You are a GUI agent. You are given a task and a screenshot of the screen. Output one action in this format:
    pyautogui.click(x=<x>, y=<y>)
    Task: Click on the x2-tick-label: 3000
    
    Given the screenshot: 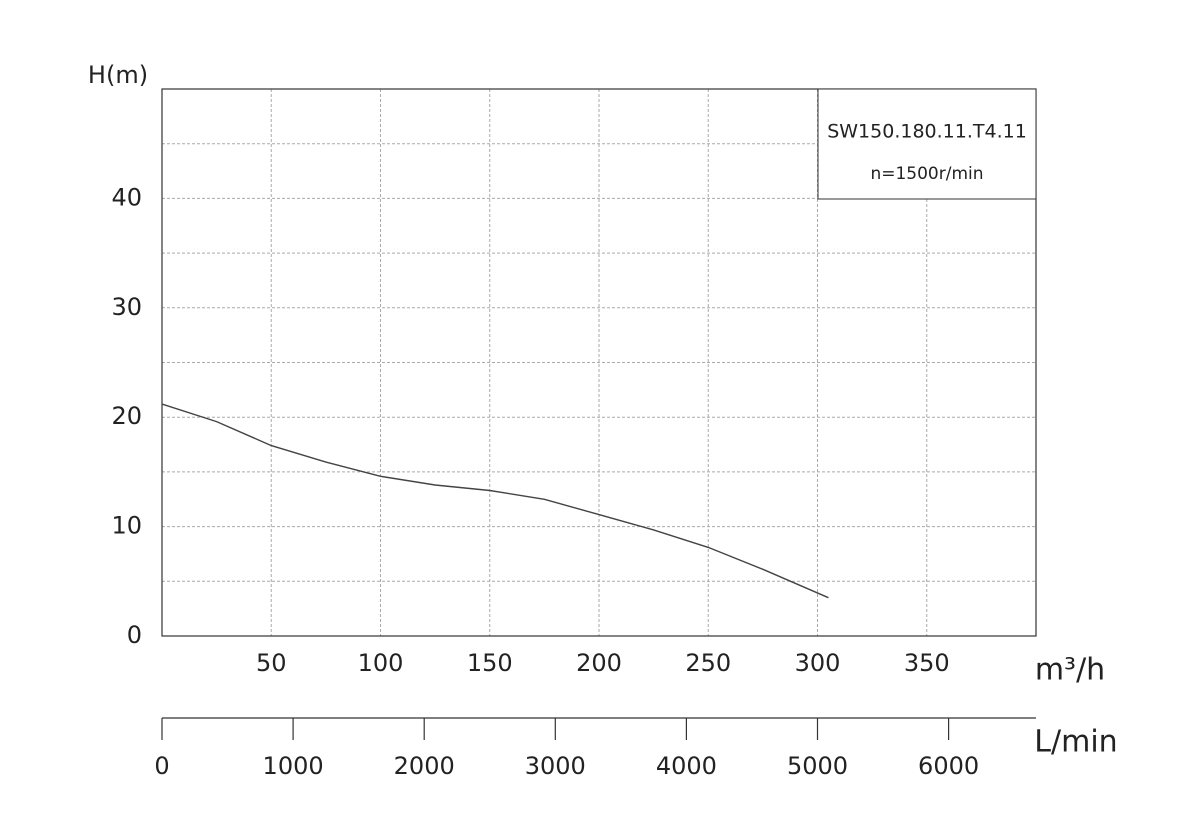 What is the action you would take?
    pyautogui.click(x=555, y=766)
    